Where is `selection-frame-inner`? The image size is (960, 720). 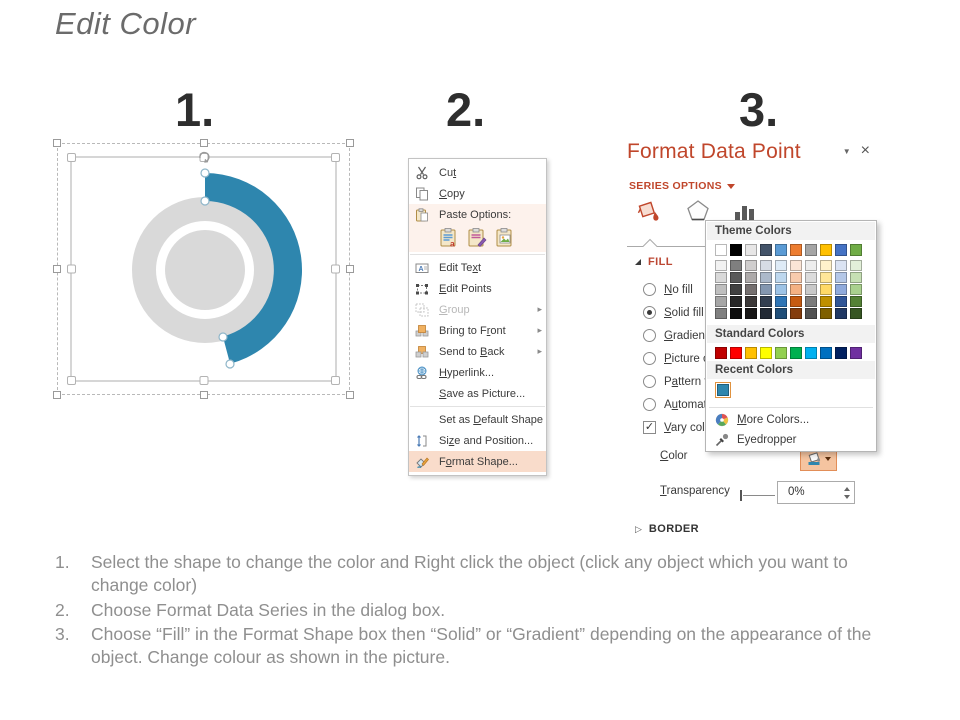
selection-frame-inner is located at coordinates (203, 268).